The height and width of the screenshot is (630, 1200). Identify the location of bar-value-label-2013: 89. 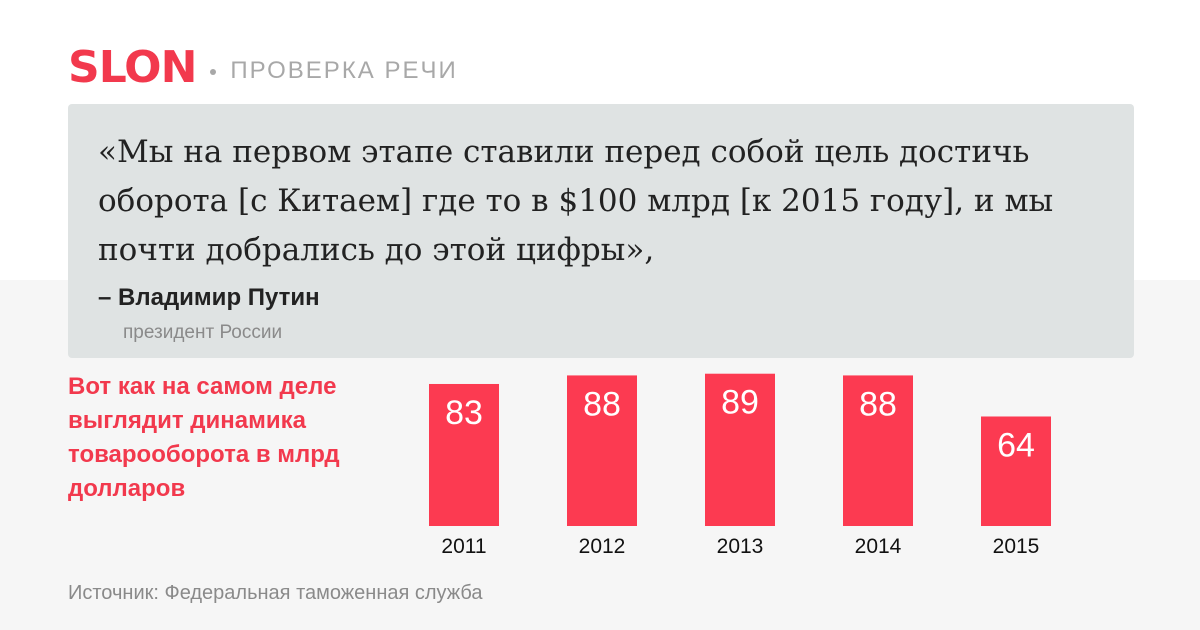
(740, 403).